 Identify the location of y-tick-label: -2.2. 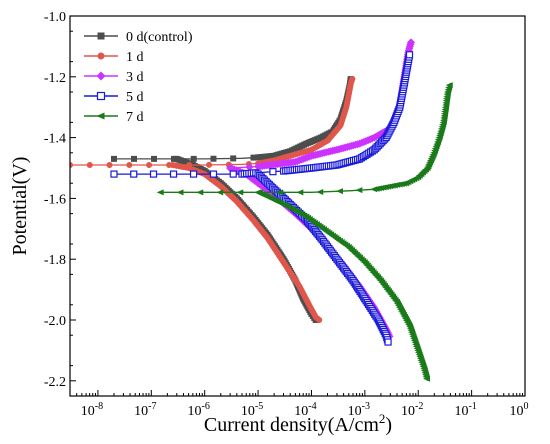
(55, 382).